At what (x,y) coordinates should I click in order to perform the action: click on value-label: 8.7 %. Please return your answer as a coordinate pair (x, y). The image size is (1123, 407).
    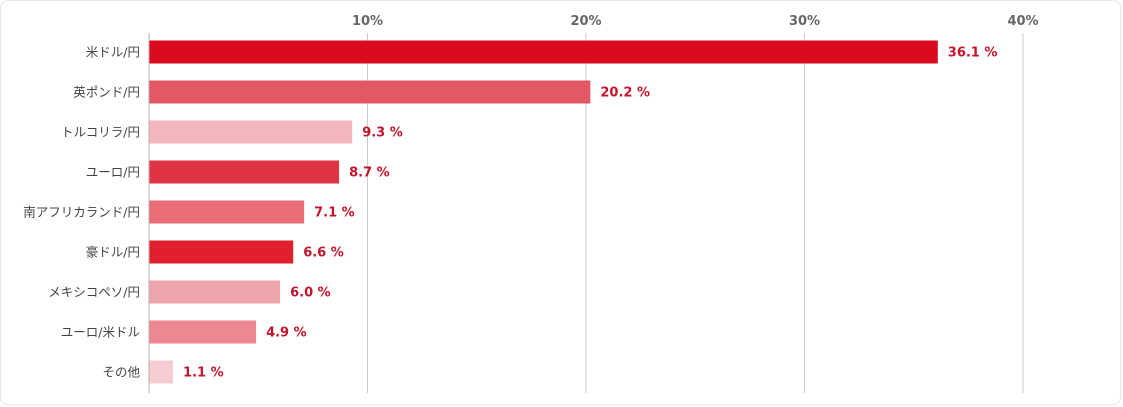
    Looking at the image, I should click on (369, 173).